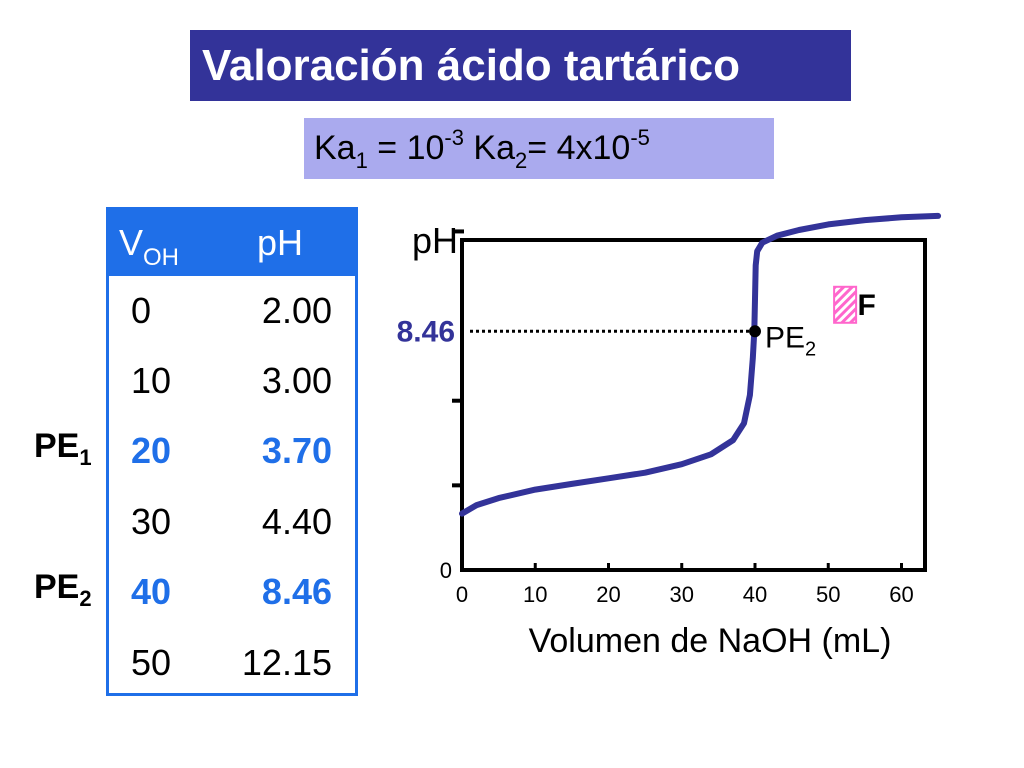 This screenshot has height=768, width=1024. I want to click on header-volume-text: V, so click(131, 242).